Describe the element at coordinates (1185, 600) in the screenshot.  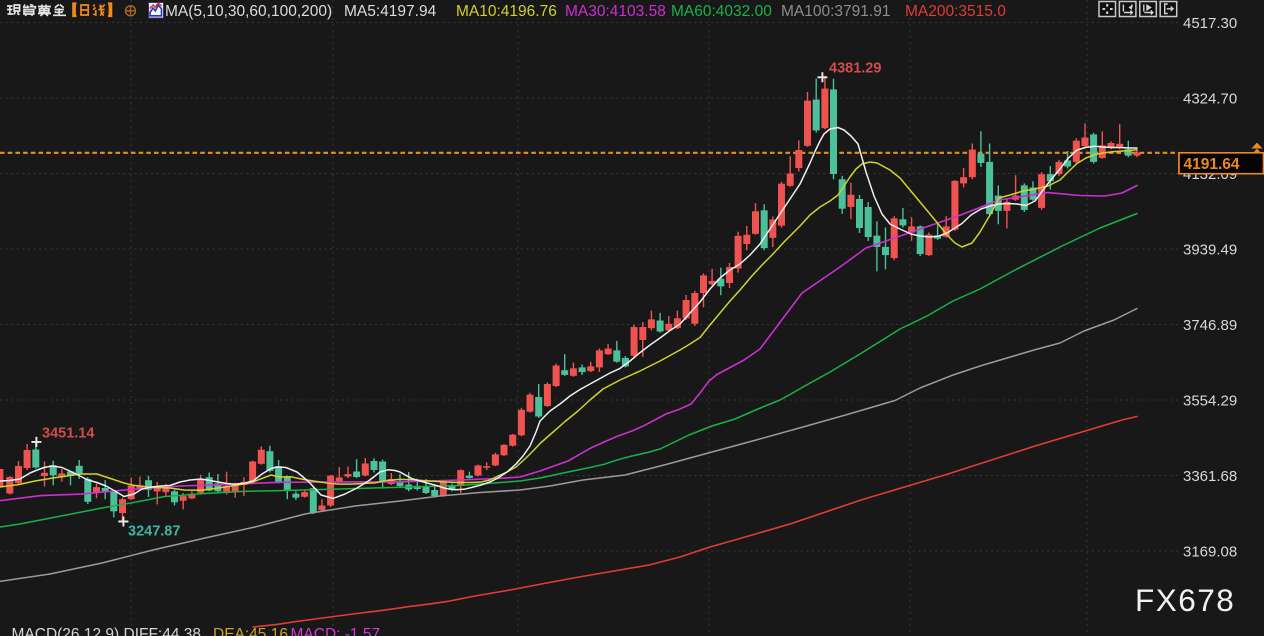
I see `svg-text: FX678` at that location.